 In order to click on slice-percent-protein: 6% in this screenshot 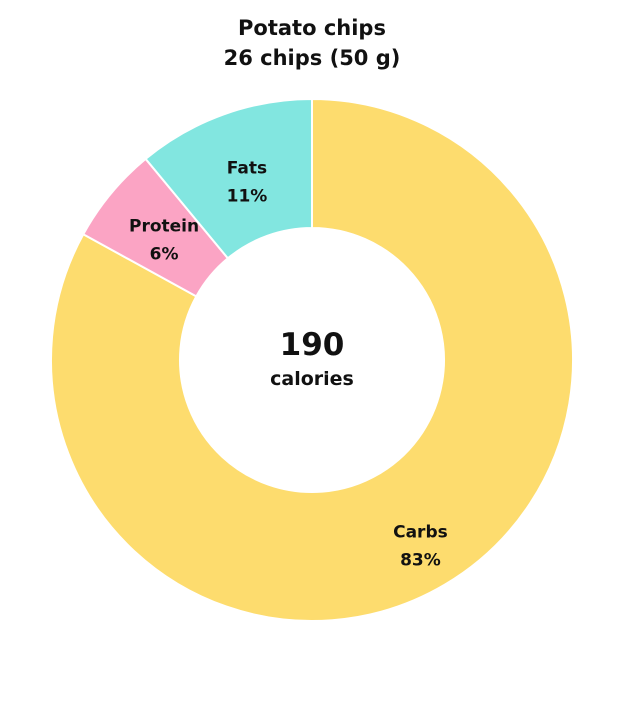, I will do `click(164, 255)`.